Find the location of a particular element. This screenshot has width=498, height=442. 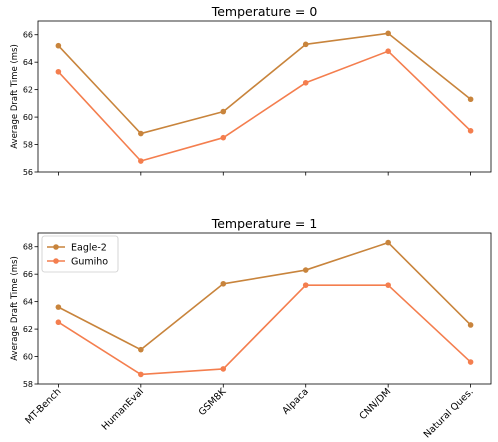

chart-title: Temperature = 0 is located at coordinates (264, 11).